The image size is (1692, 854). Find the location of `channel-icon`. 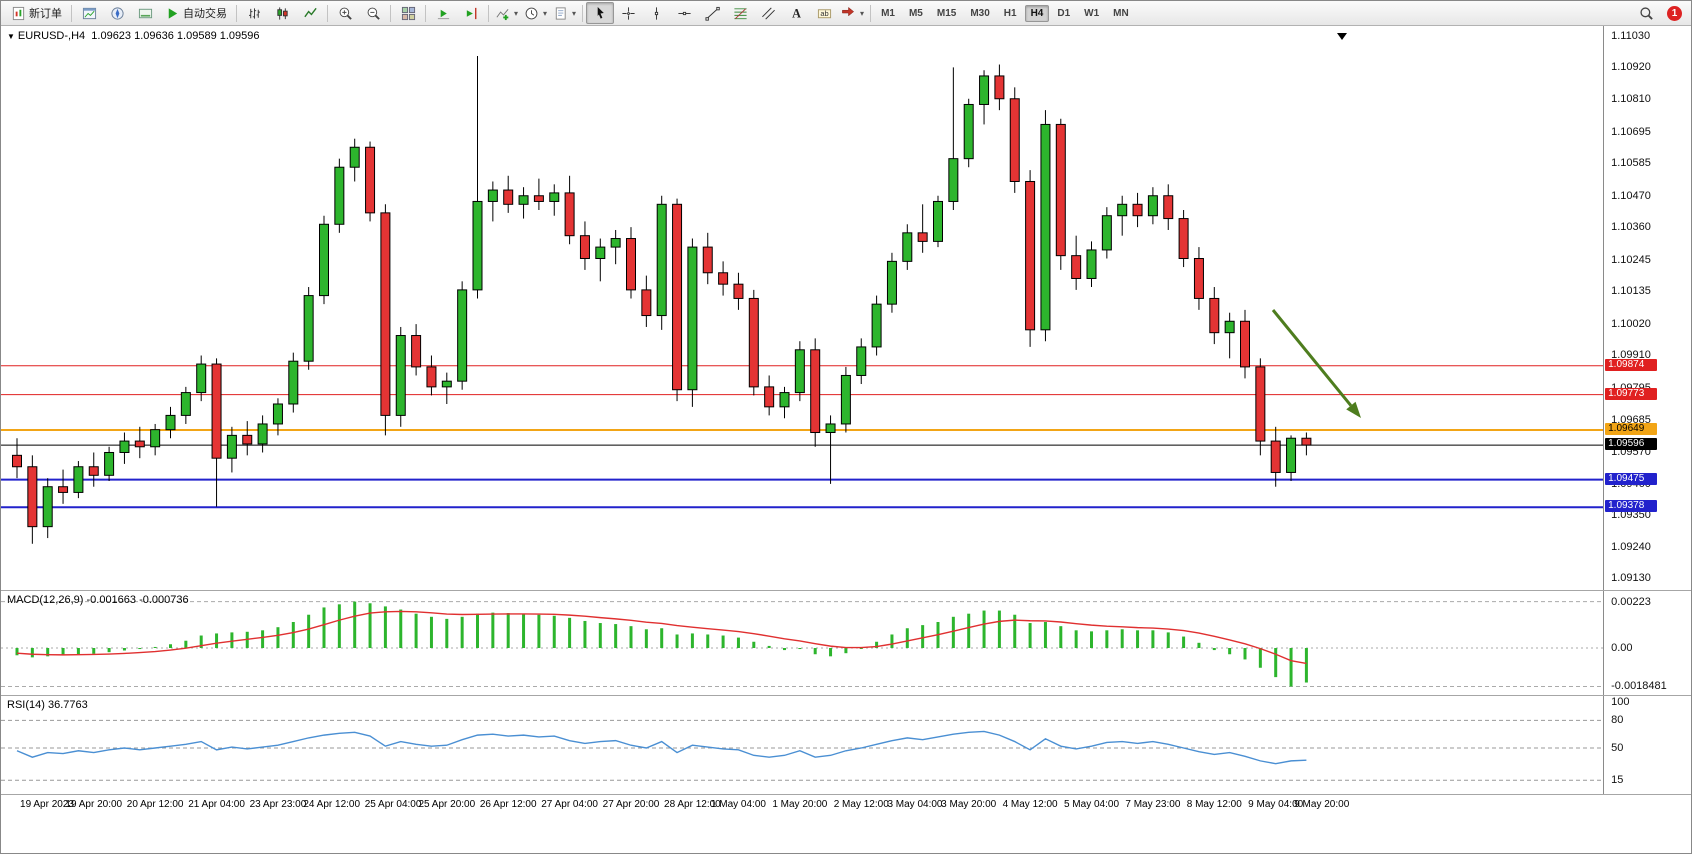

channel-icon is located at coordinates (768, 13).